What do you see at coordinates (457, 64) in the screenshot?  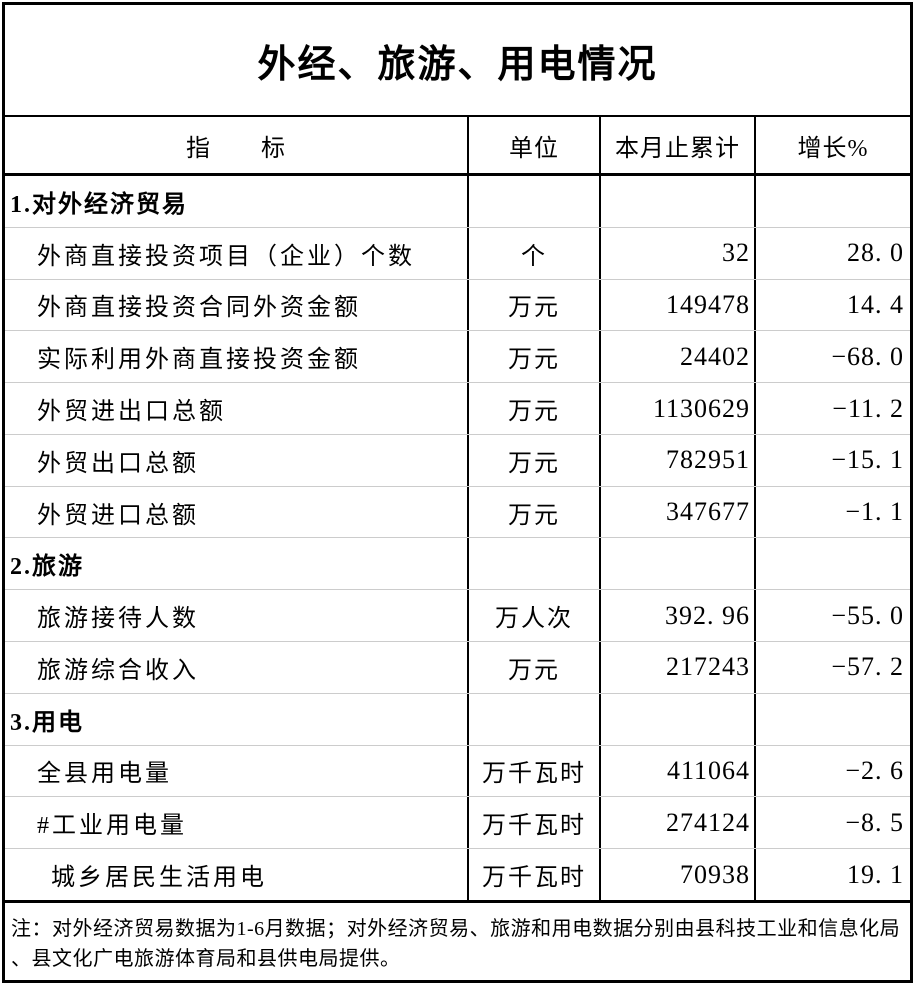 I see `page-title: 外经、旅游、用电情况` at bounding box center [457, 64].